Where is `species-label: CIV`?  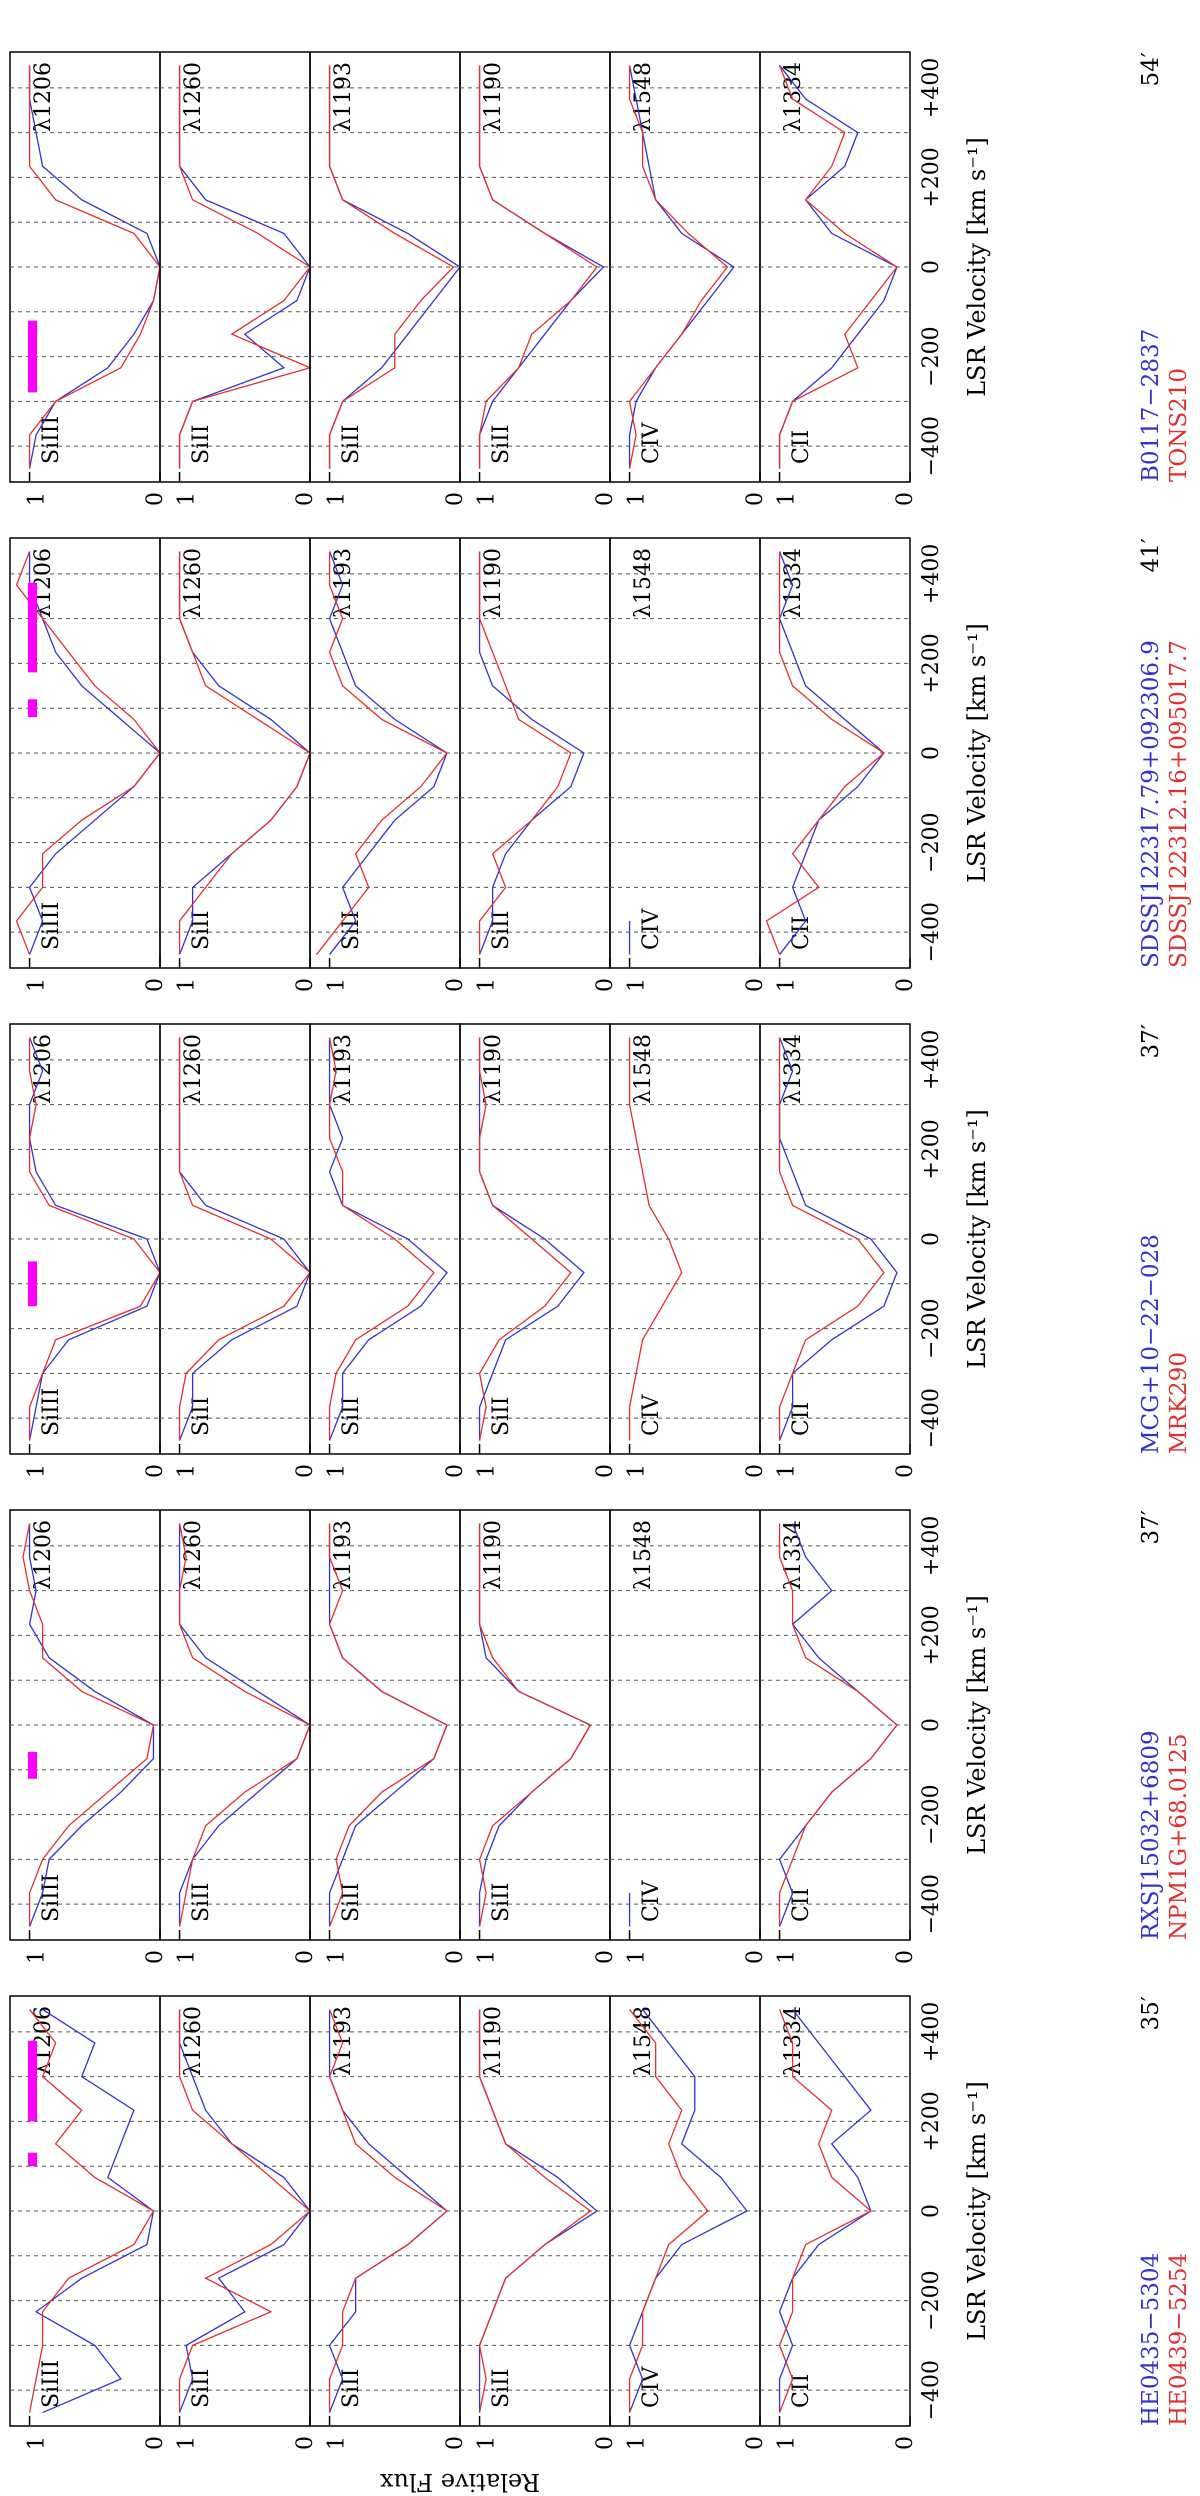 species-label: CIV is located at coordinates (651, 2386).